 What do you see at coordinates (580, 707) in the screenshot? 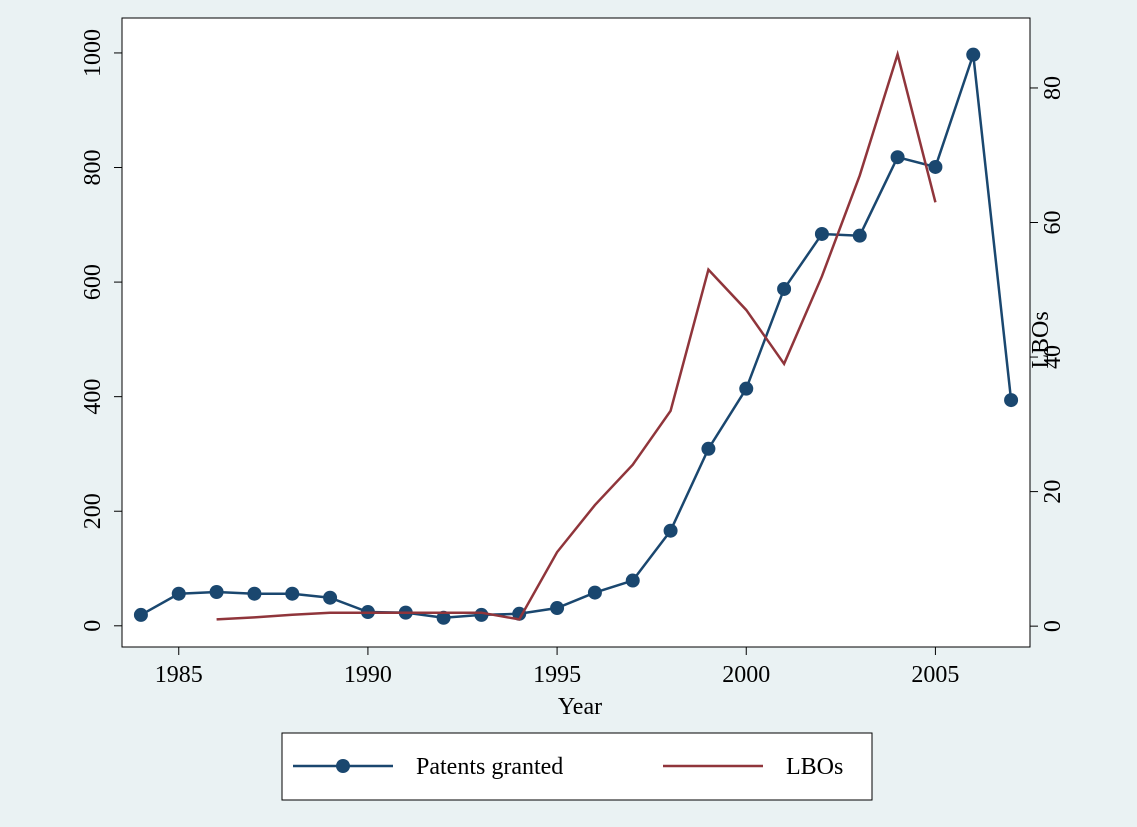
I see `x-axis-title: Year` at bounding box center [580, 707].